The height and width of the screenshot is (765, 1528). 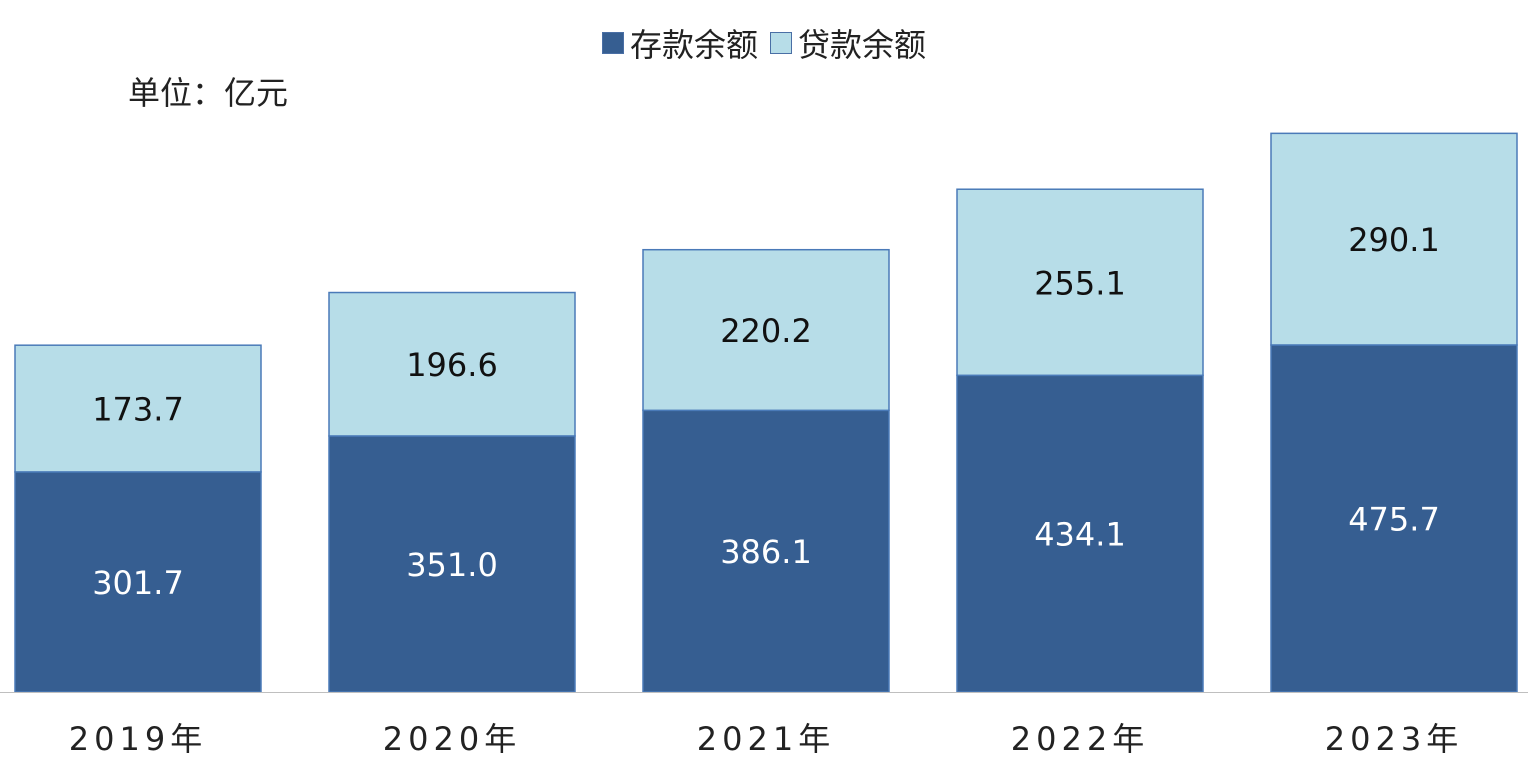 I want to click on data-label-loan: 173.7, so click(x=138, y=410).